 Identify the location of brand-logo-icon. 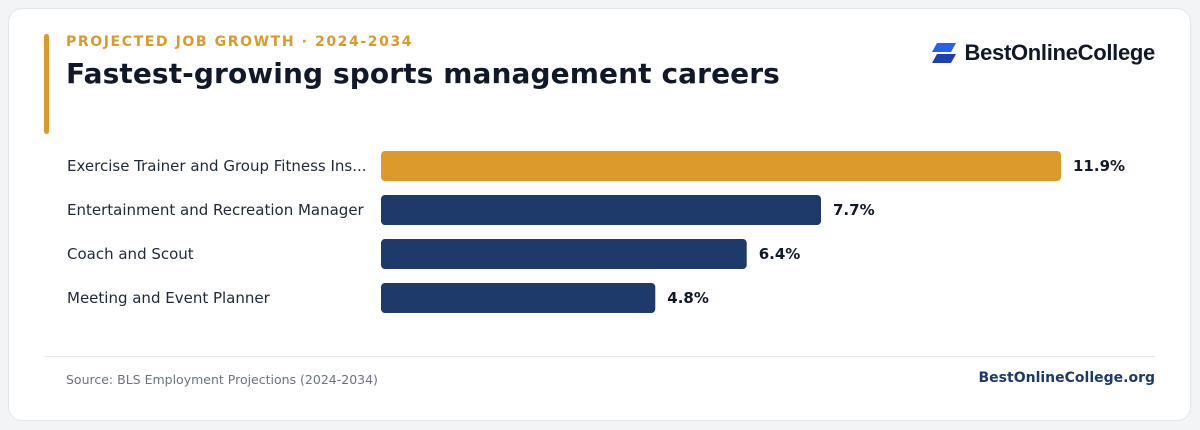
(943, 53).